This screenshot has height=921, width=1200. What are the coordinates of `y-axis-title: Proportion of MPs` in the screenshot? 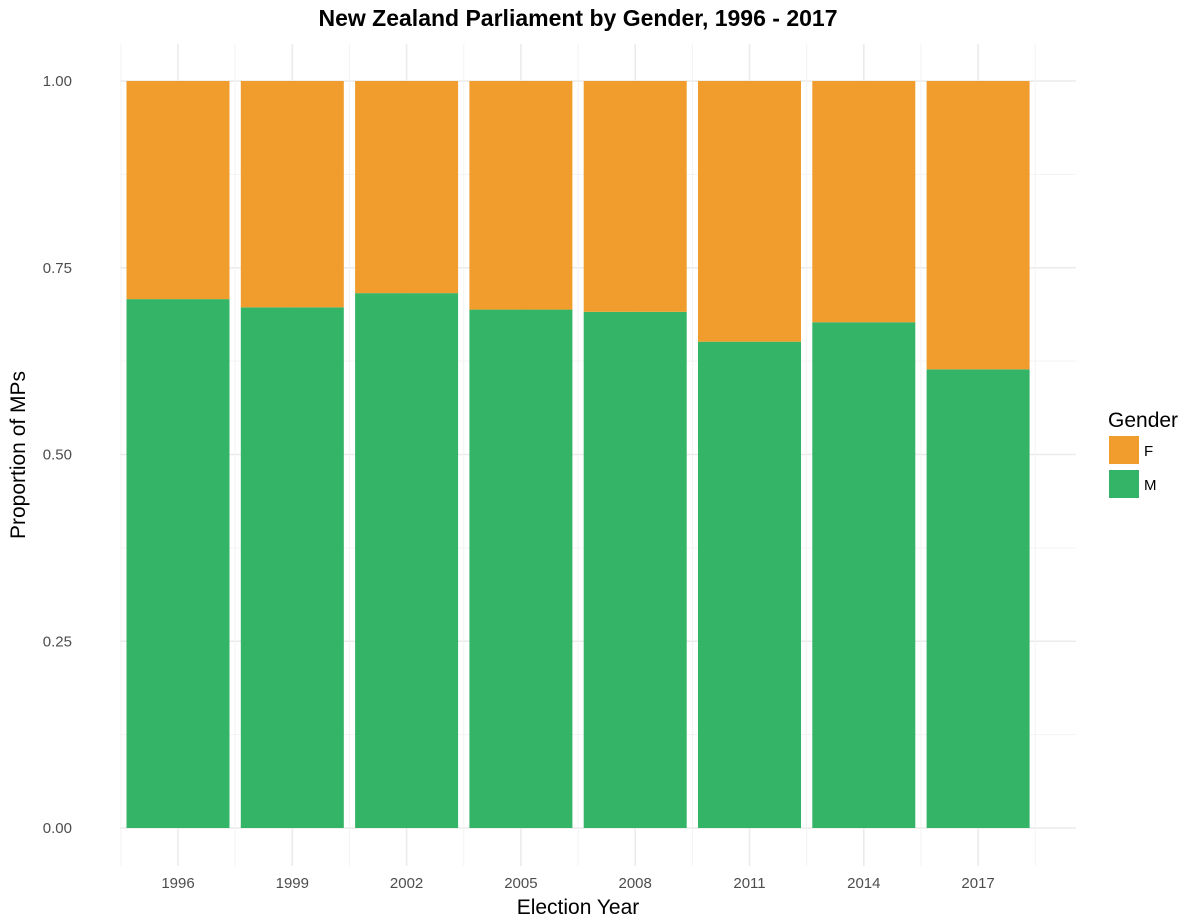 It's located at (18, 455).